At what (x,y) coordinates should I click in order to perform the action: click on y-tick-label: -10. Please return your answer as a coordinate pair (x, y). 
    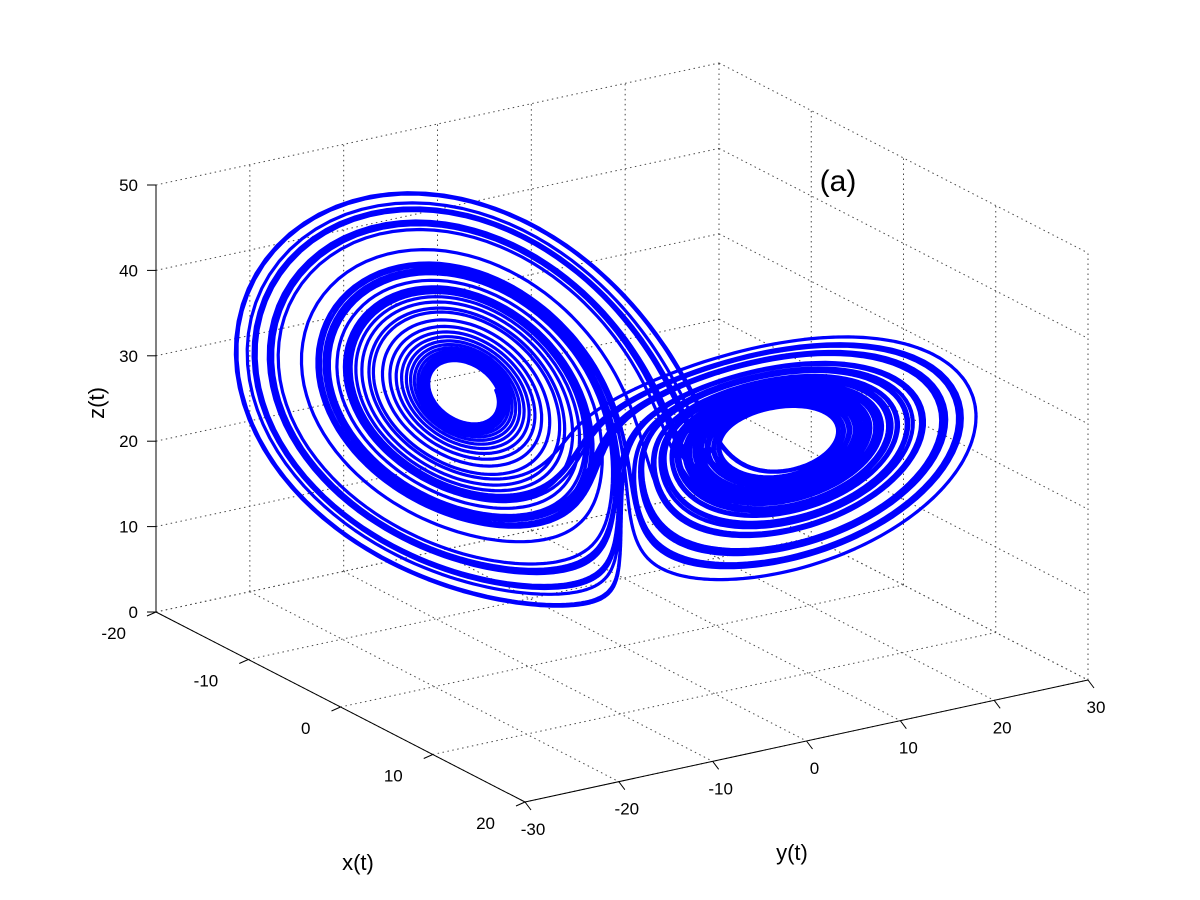
    Looking at the image, I should click on (720, 788).